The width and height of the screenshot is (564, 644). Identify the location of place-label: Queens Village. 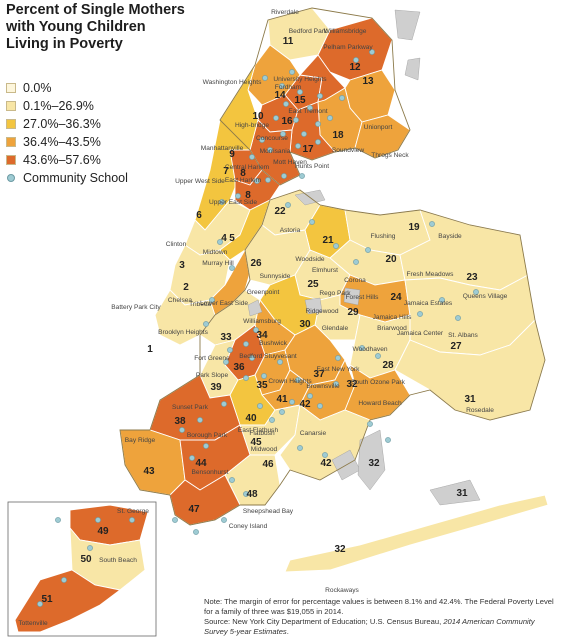
(485, 296).